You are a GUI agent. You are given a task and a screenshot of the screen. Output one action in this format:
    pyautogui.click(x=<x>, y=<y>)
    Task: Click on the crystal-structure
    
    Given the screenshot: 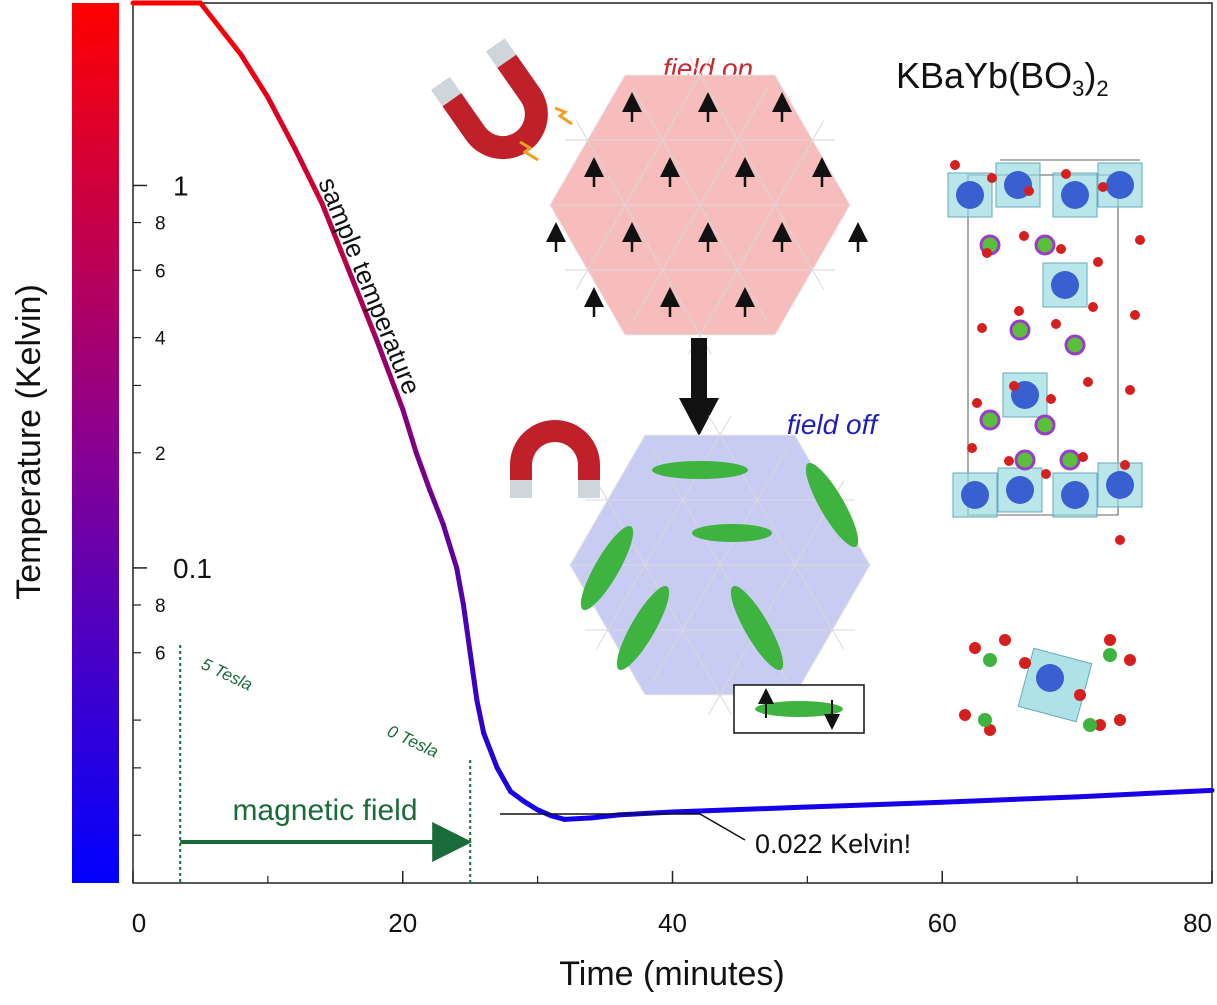 What is the action you would take?
    pyautogui.click(x=1046, y=352)
    